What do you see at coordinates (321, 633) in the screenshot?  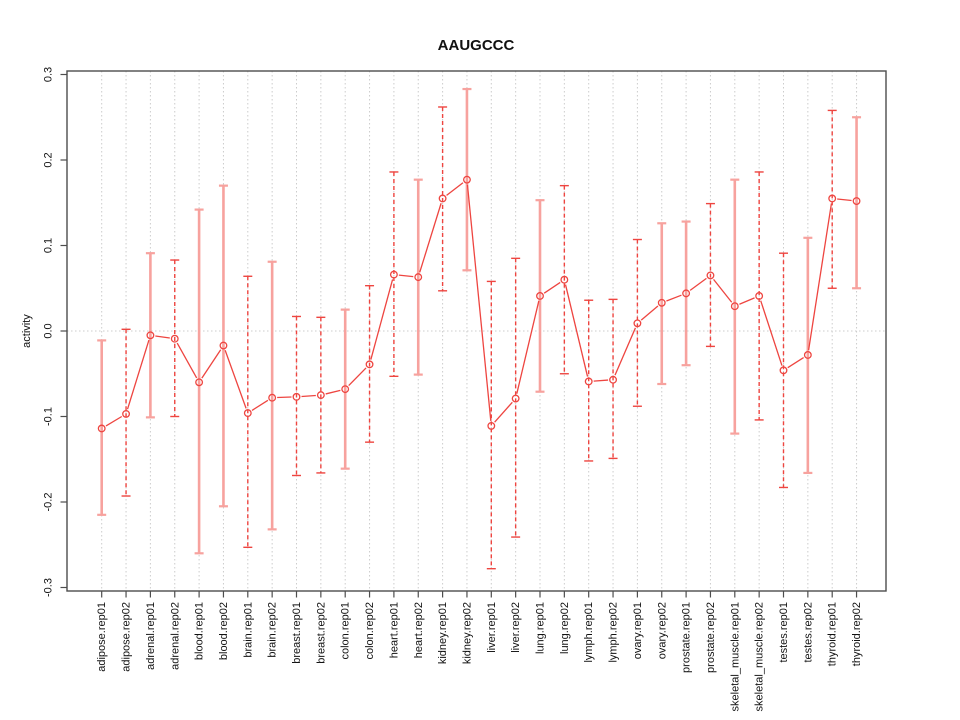 I see `x-tick-label: breast.rep02` at bounding box center [321, 633].